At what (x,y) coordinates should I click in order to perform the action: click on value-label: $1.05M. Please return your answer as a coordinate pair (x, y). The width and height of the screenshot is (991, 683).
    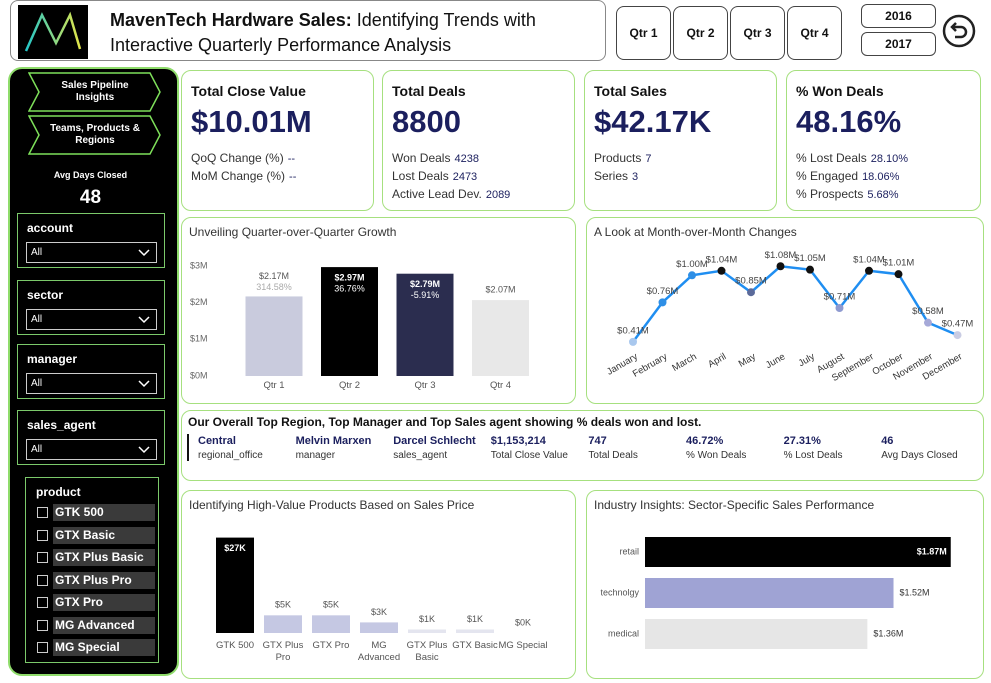
    Looking at the image, I should click on (810, 258).